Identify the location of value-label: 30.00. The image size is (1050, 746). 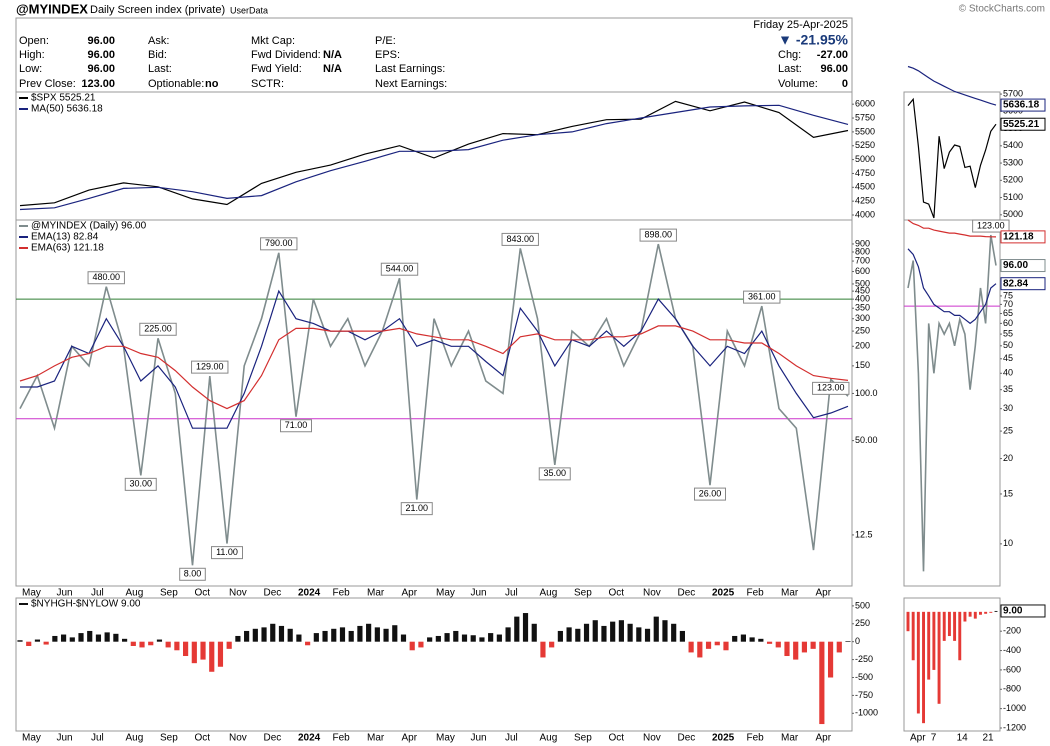
(140, 484).